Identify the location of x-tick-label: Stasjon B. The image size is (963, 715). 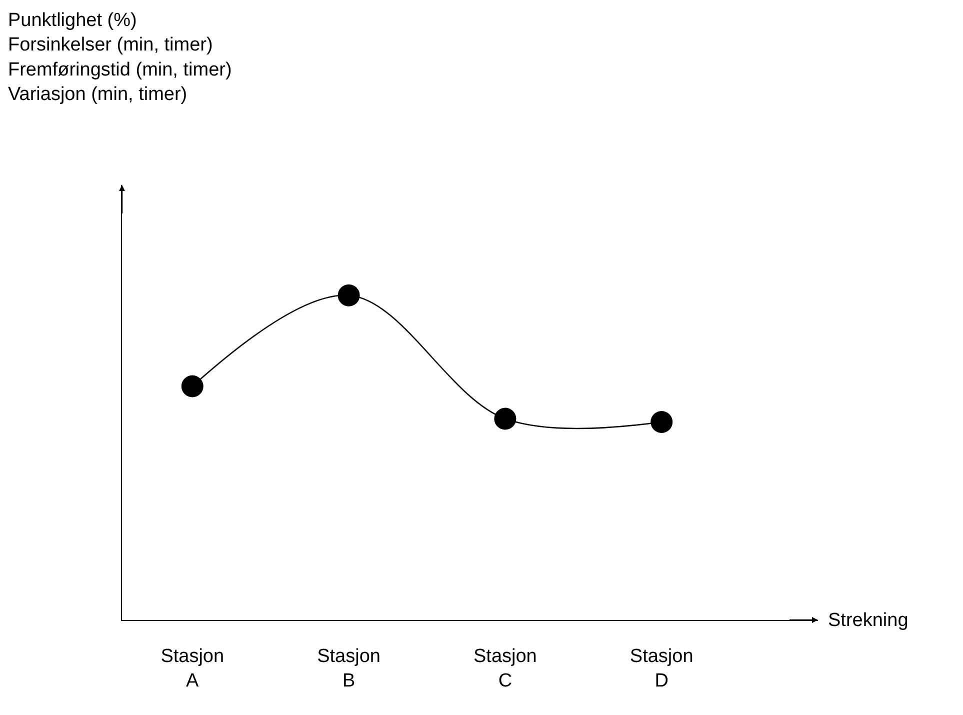
(348, 669).